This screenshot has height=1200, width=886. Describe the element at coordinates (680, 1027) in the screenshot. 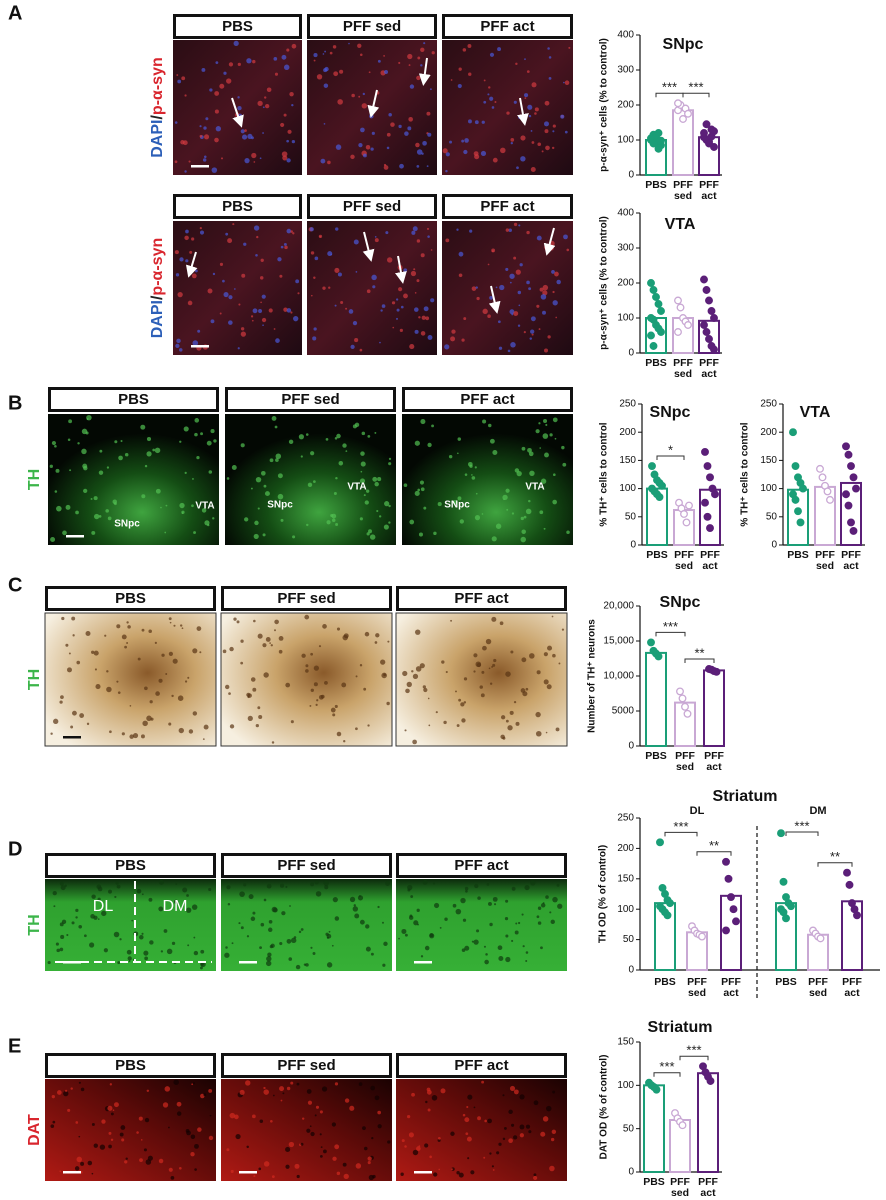

I see `chart-title: Striatum` at that location.